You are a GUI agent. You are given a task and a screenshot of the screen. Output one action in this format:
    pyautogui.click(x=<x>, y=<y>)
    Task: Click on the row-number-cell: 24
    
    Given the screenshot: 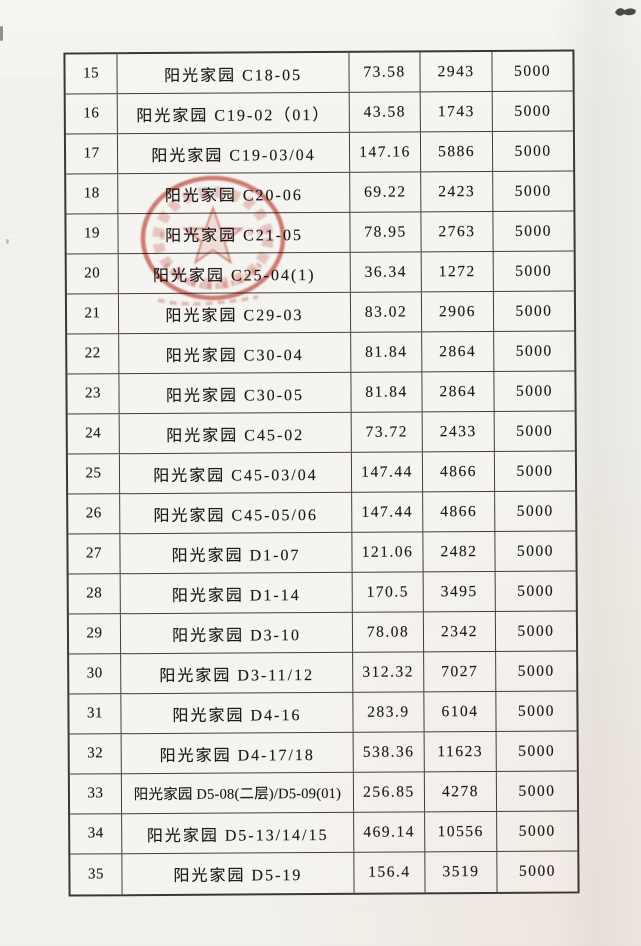 What is the action you would take?
    pyautogui.click(x=93, y=434)
    